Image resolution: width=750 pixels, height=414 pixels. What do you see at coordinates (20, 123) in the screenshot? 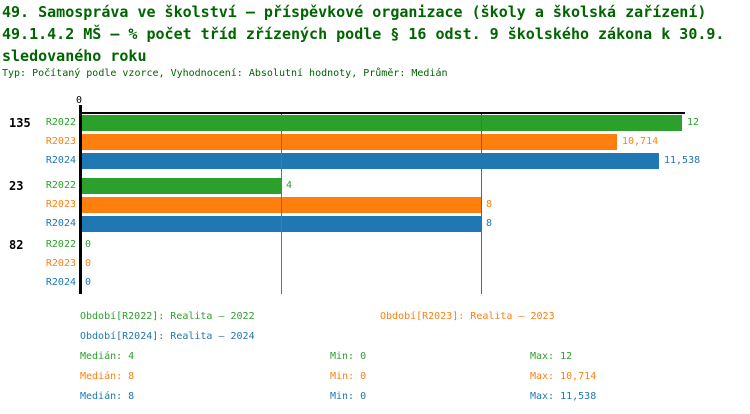
I see `category-label: 135` at bounding box center [20, 123].